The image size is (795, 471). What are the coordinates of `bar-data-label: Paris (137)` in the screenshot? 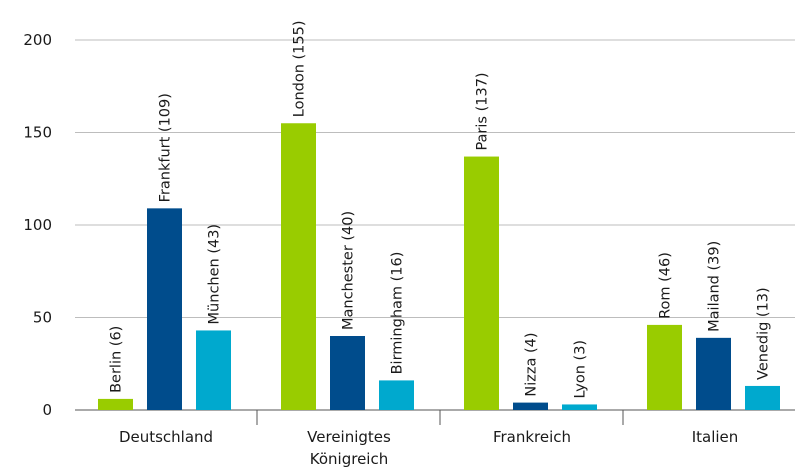 It's located at (483, 111).